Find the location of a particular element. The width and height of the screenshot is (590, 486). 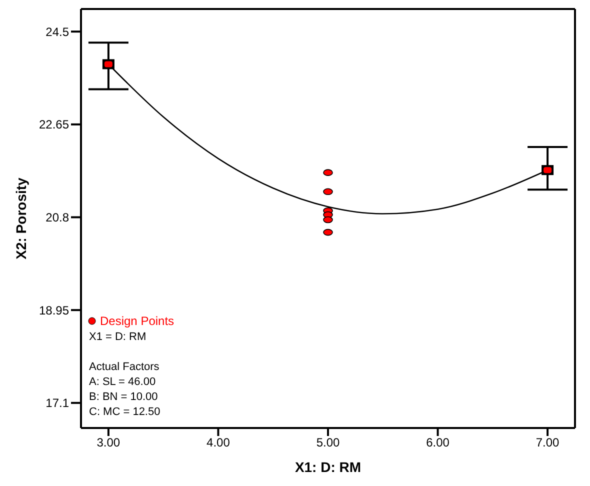

annotation: Actual Factors is located at coordinates (124, 367).